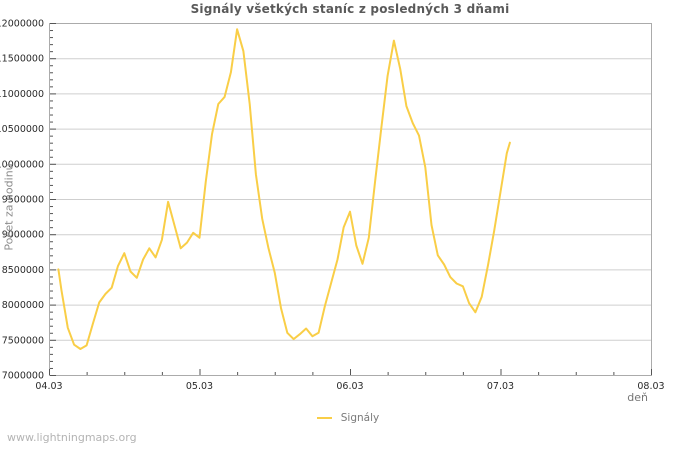  Describe the element at coordinates (22, 129) in the screenshot. I see `y-tick-label: 10500000` at that location.